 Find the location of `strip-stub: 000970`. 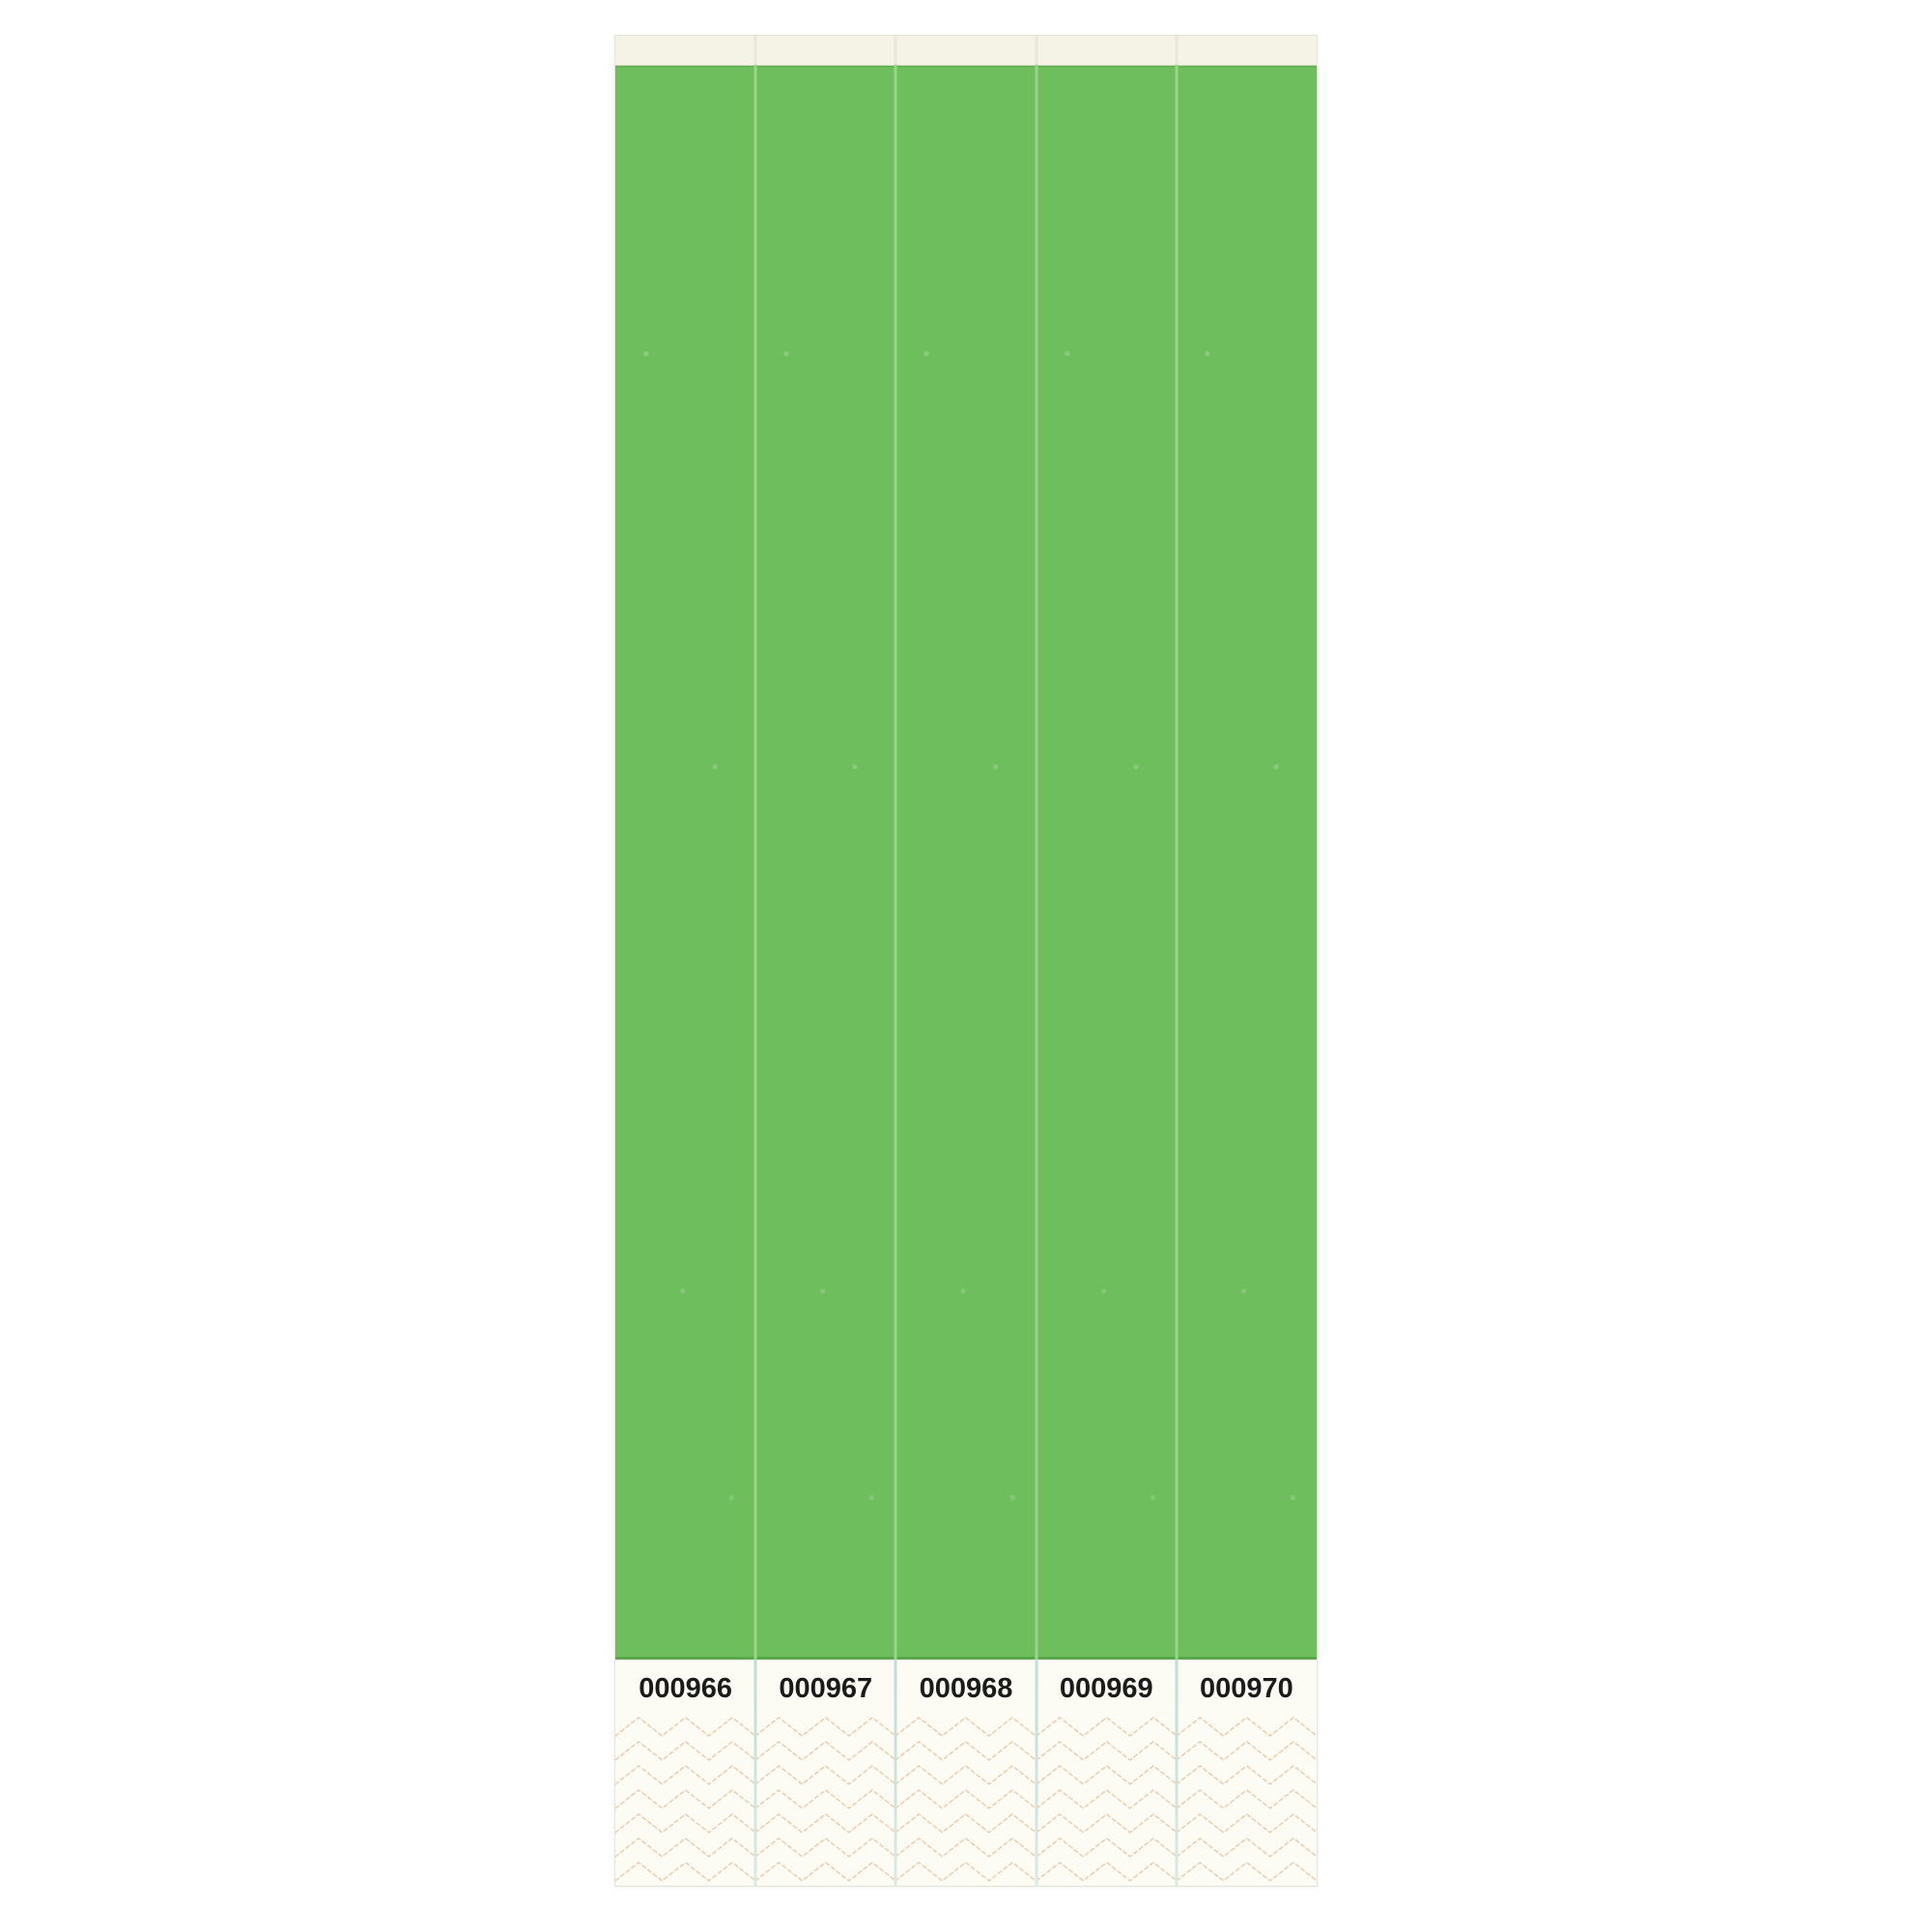

strip-stub: 000970 is located at coordinates (1247, 1773).